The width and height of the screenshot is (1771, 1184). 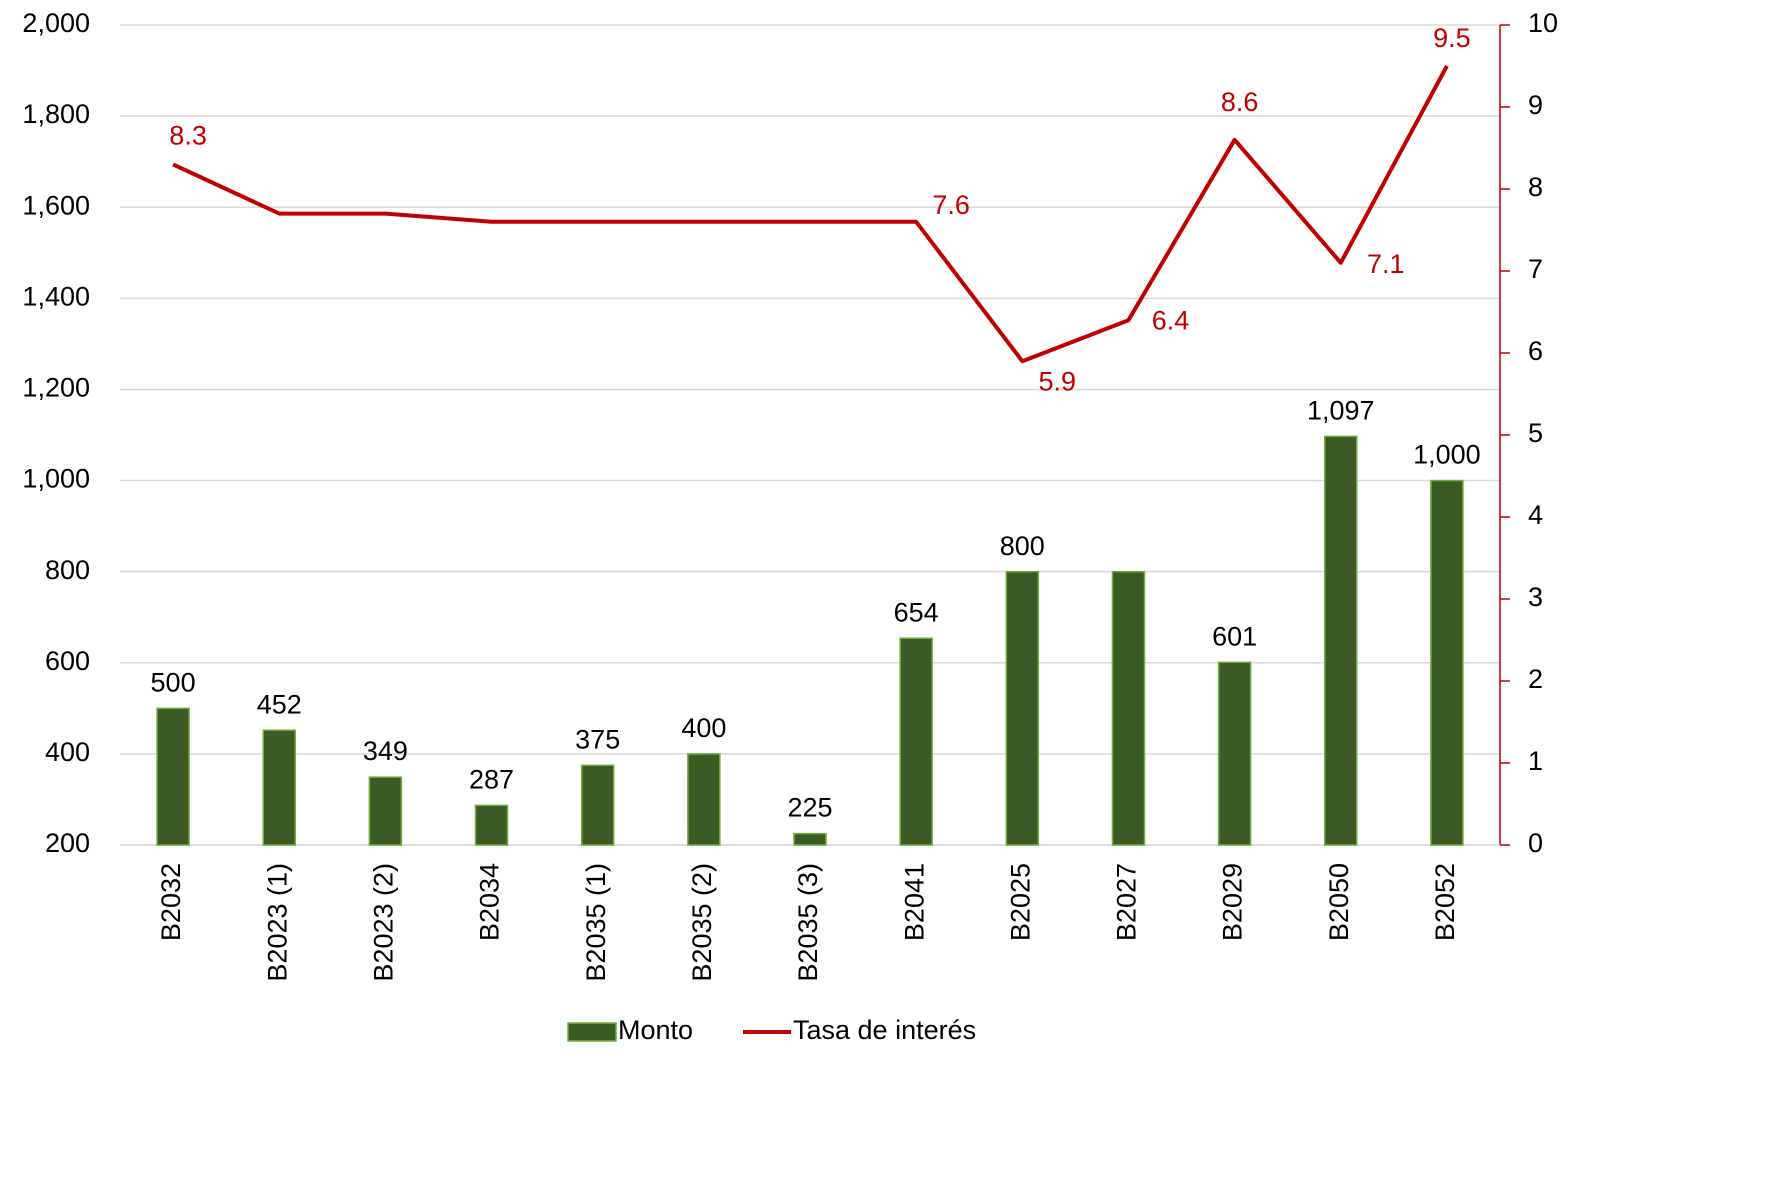 What do you see at coordinates (173, 682) in the screenshot?
I see `bar-value-label: 500` at bounding box center [173, 682].